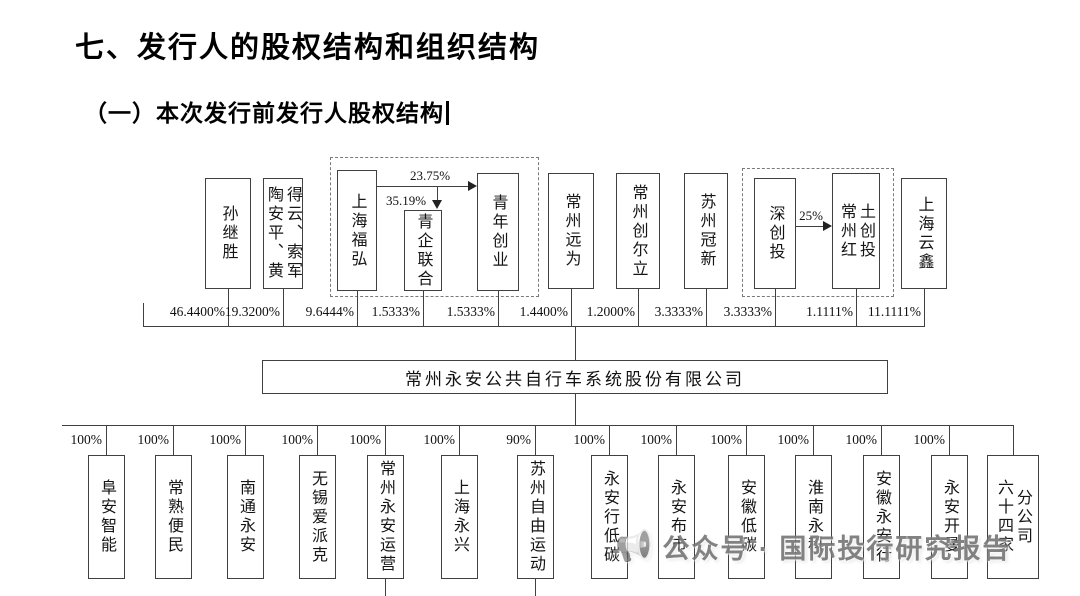 The width and height of the screenshot is (1080, 596). I want to click on shareholder-box: 苏州冠新, so click(706, 231).